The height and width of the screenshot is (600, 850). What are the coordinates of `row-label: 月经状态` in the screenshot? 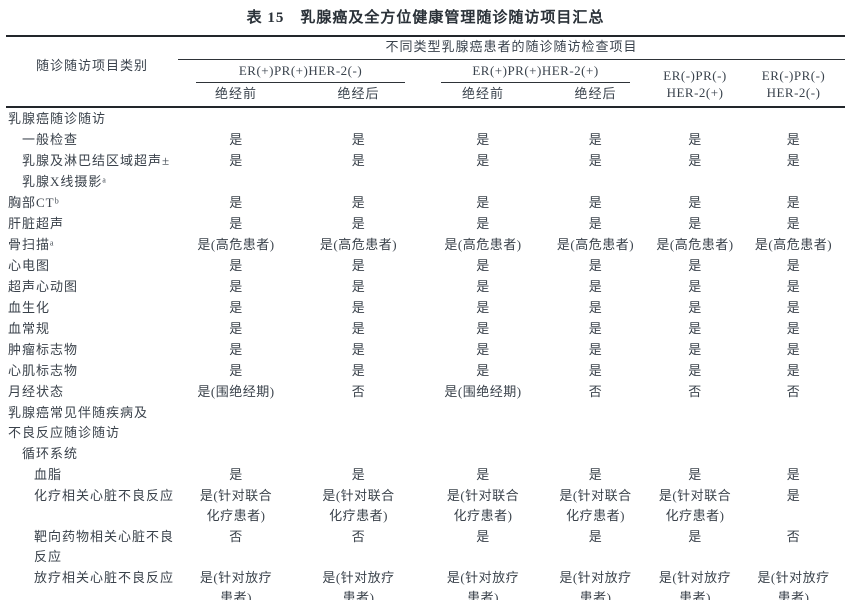 It's located at (36, 391).